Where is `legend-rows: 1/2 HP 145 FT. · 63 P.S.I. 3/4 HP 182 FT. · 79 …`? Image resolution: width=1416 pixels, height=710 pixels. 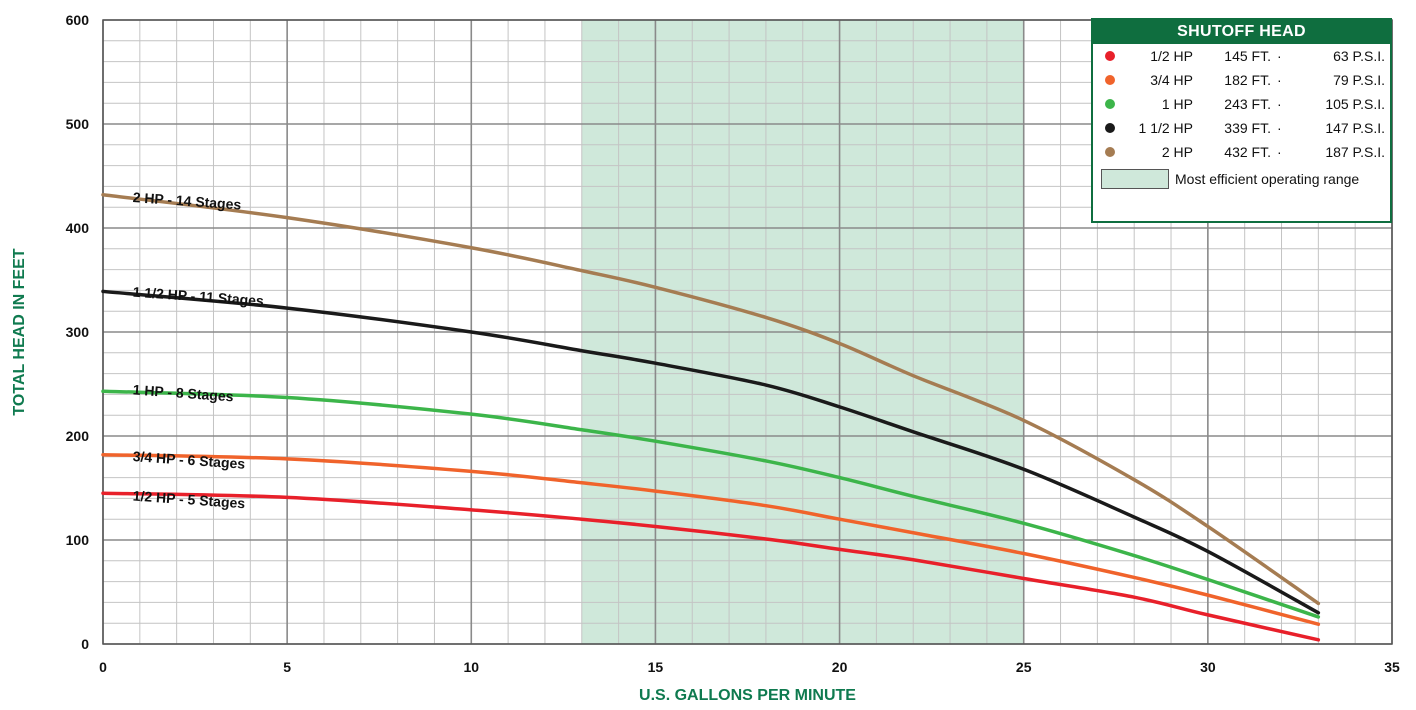 legend-rows: 1/2 HP 145 FT. · 63 P.S.I. 3/4 HP 182 FT. · 79 … is located at coordinates (1241, 104).